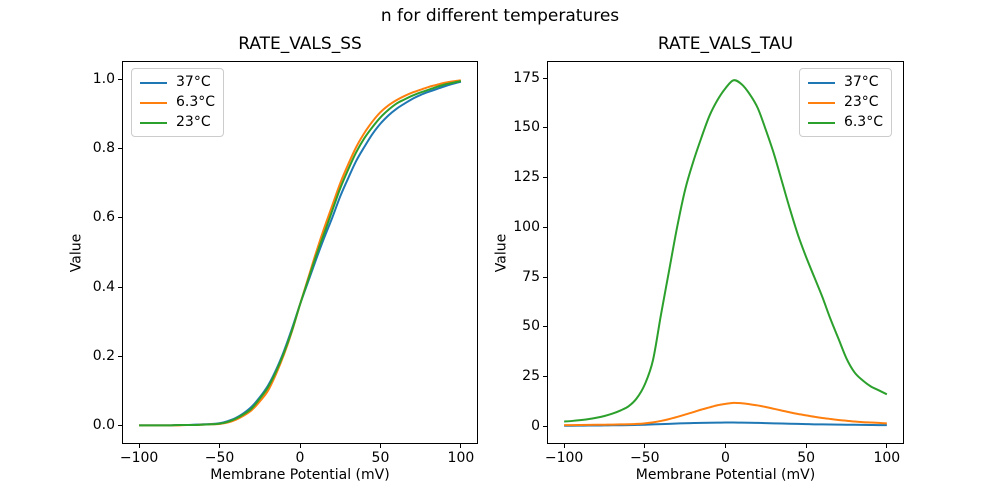 The width and height of the screenshot is (1000, 500). I want to click on y-tick-label: 100, so click(526, 226).